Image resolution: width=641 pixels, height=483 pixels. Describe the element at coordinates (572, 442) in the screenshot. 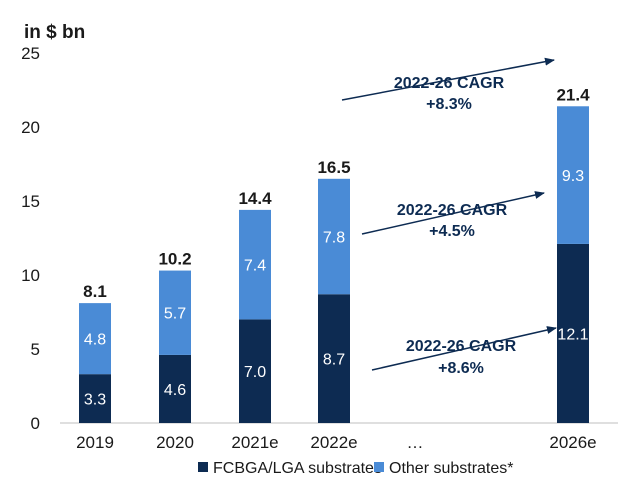

I see `x-tick-label: 2026e` at that location.